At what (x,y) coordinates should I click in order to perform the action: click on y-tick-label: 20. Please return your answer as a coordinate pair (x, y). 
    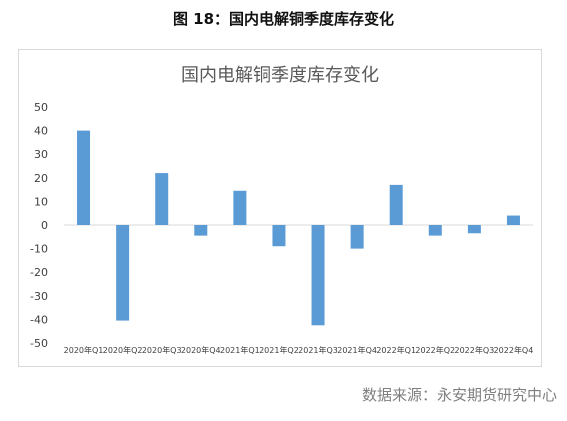
    Looking at the image, I should click on (41, 178).